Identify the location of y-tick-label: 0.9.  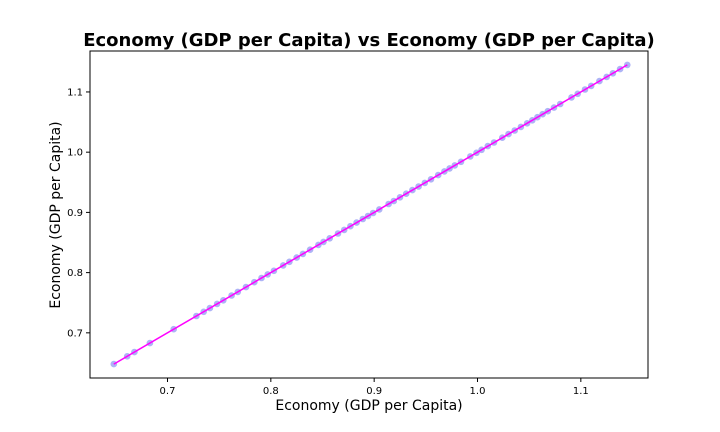
(75, 213).